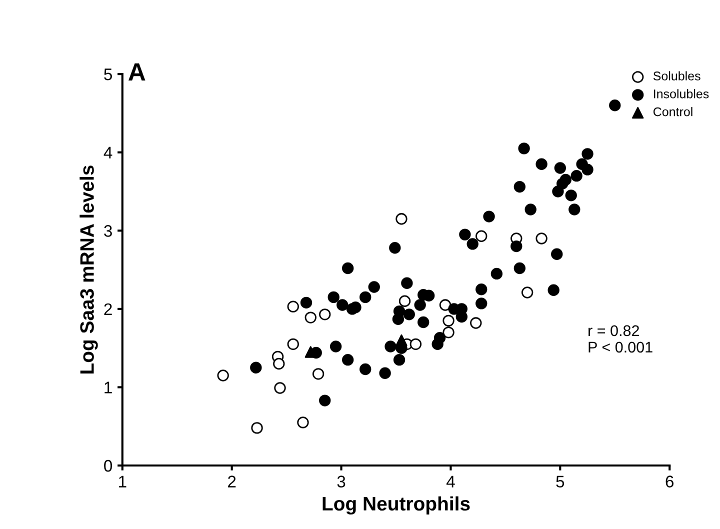 The height and width of the screenshot is (529, 720). I want to click on y-tick-label: 3, so click(108, 231).